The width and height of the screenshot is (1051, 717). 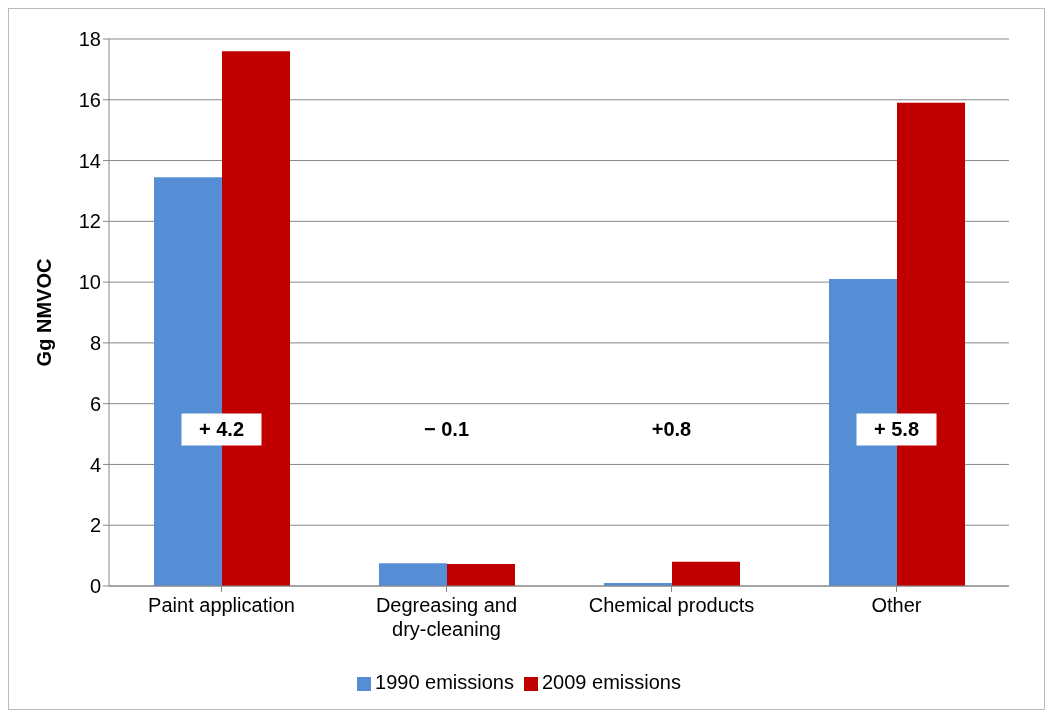 I want to click on legend-label: 1990 emissions, so click(x=444, y=682).